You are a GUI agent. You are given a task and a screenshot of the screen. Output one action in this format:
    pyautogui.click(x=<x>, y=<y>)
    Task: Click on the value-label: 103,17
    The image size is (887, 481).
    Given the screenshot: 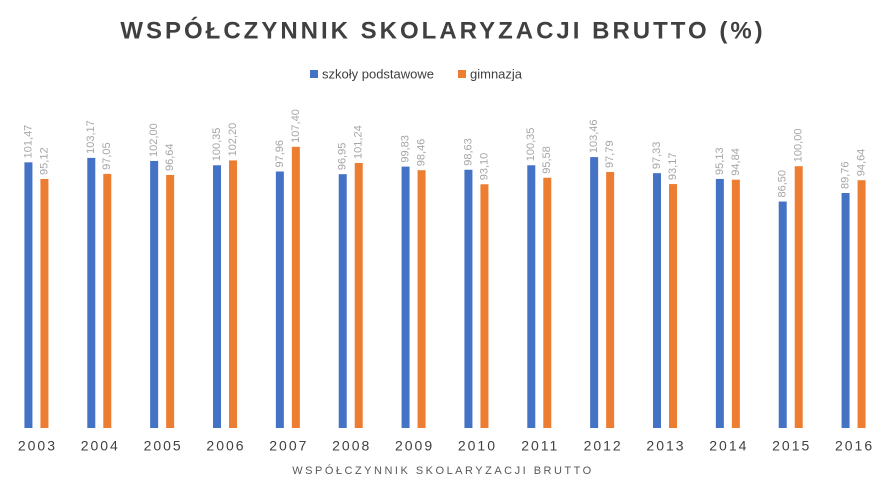 What is the action you would take?
    pyautogui.click(x=91, y=137)
    